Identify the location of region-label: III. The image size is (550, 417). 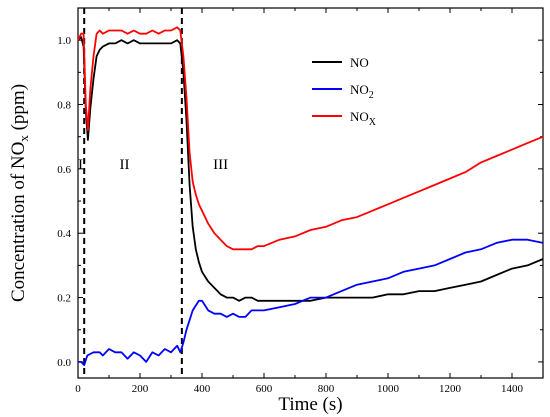
(220, 165).